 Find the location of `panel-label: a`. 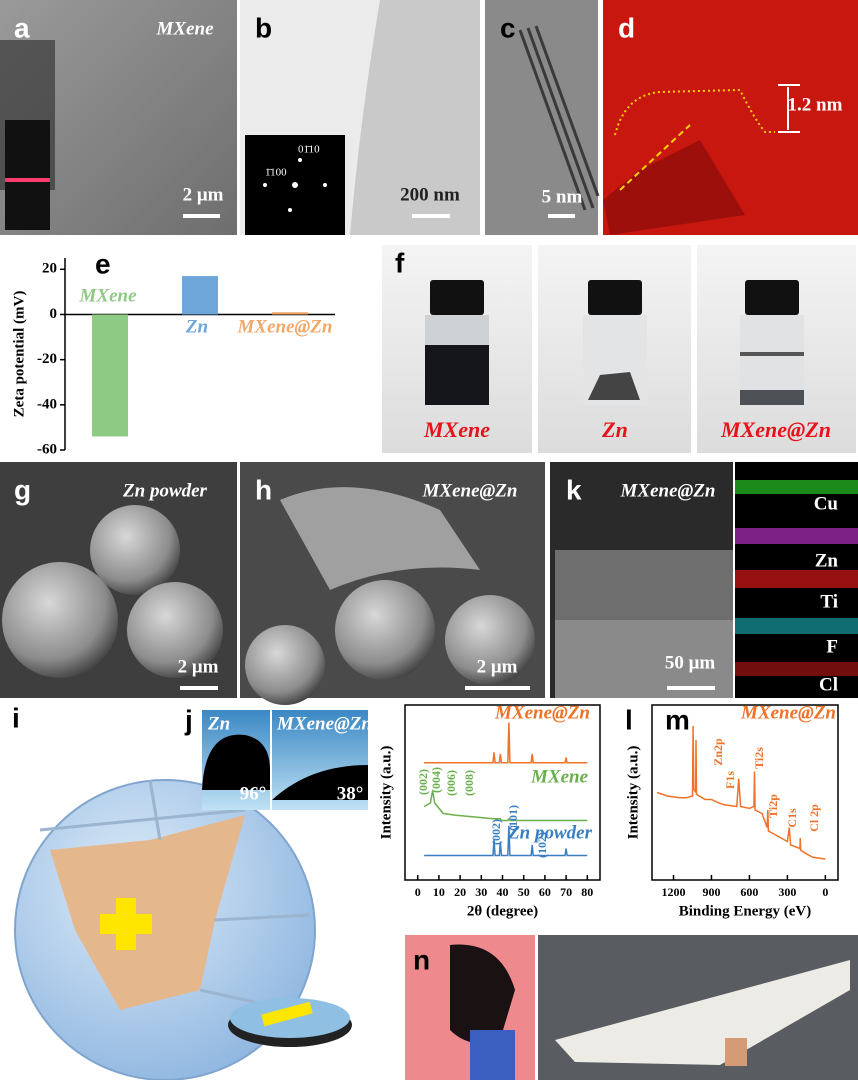

panel-label: a is located at coordinates (22, 27).